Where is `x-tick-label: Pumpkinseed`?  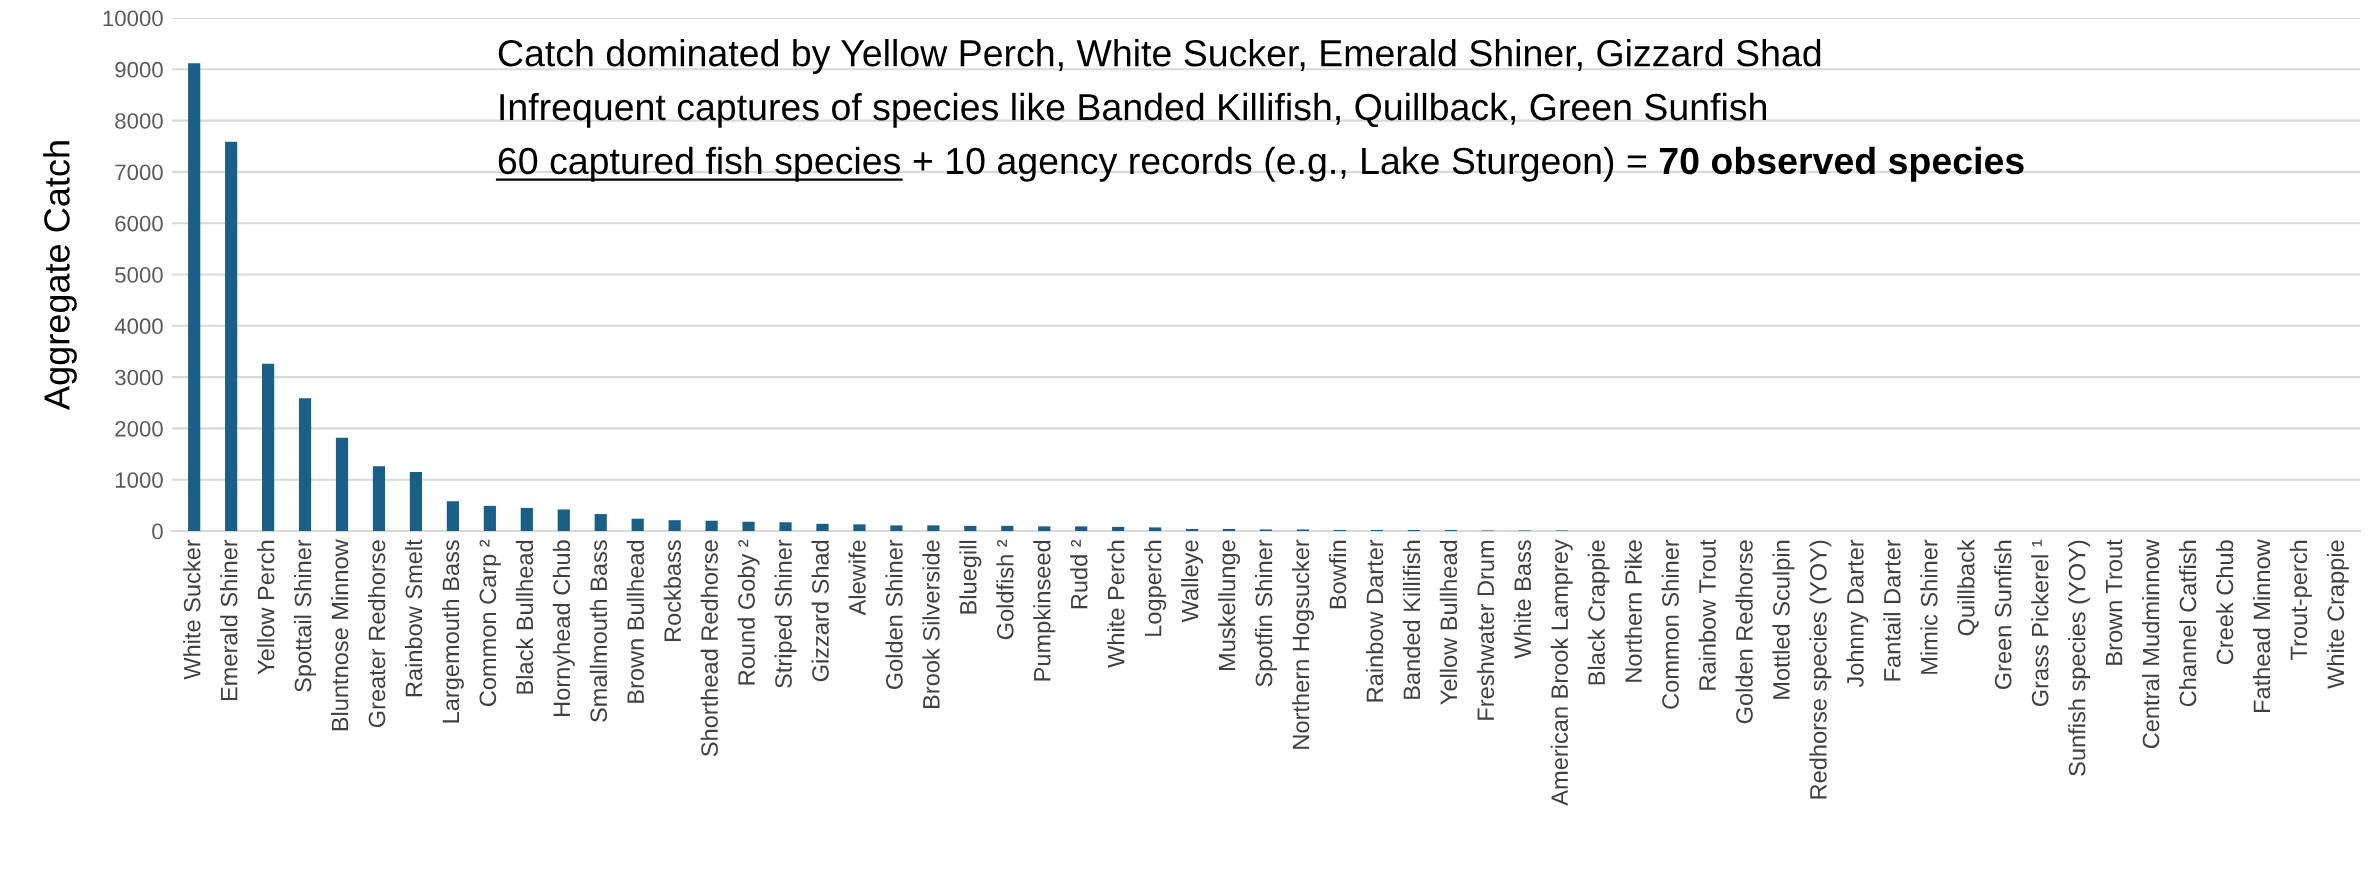
x-tick-label: Pumpkinseed is located at coordinates (1044, 610).